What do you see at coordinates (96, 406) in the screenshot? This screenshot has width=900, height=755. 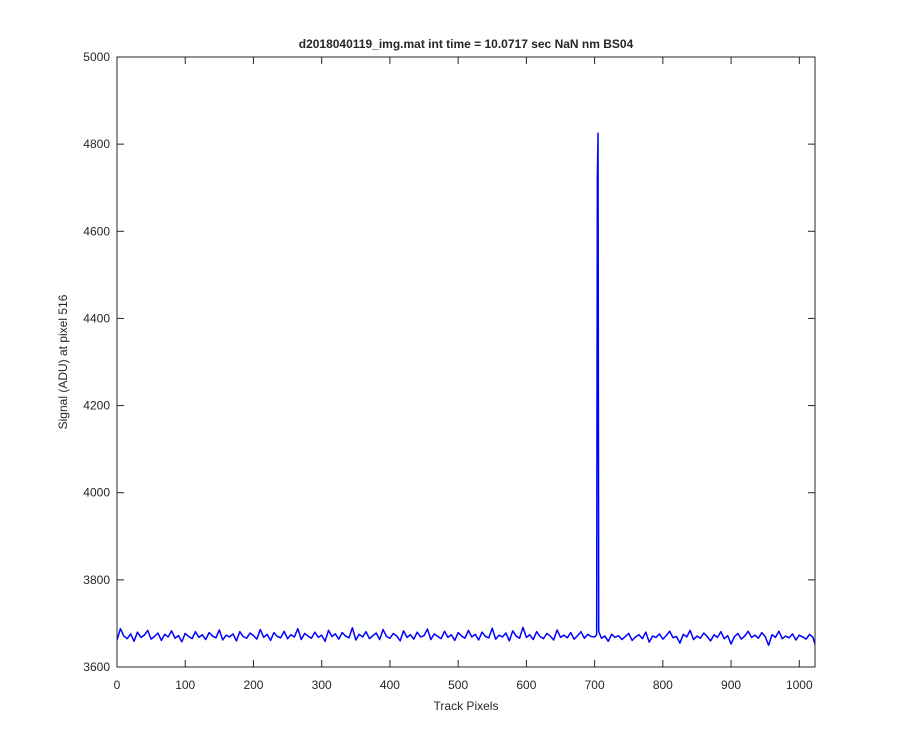 I see `y-tick-label: 4200` at bounding box center [96, 406].